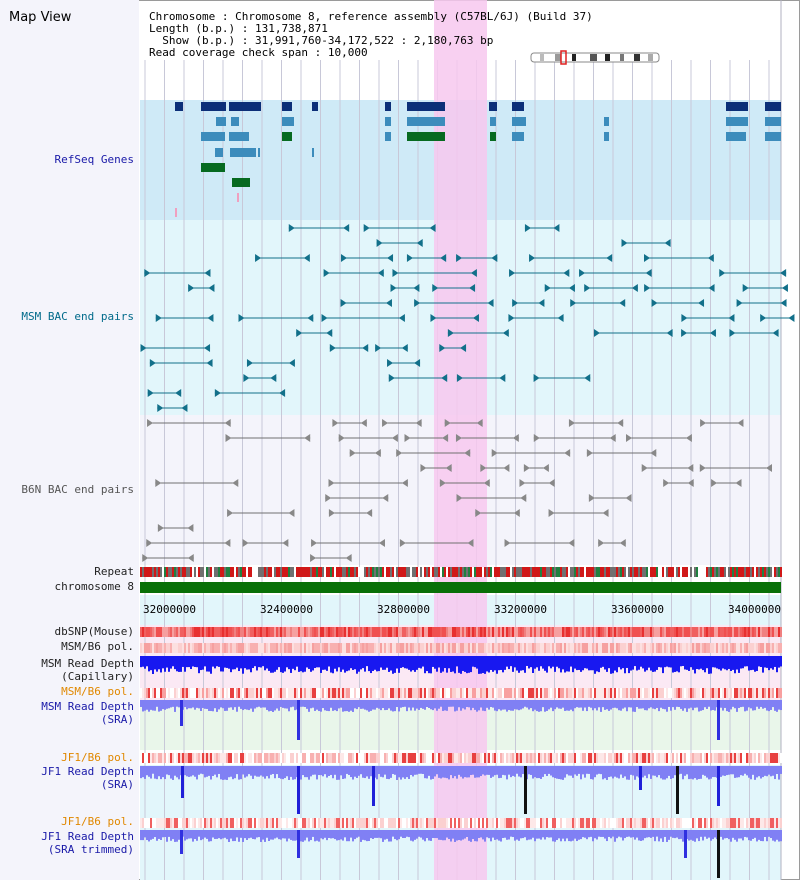 This screenshot has width=800, height=880. What do you see at coordinates (97, 821) in the screenshot?
I see `track-label-jf1-b6-pol-2: JF1/B6 pol.` at bounding box center [97, 821].